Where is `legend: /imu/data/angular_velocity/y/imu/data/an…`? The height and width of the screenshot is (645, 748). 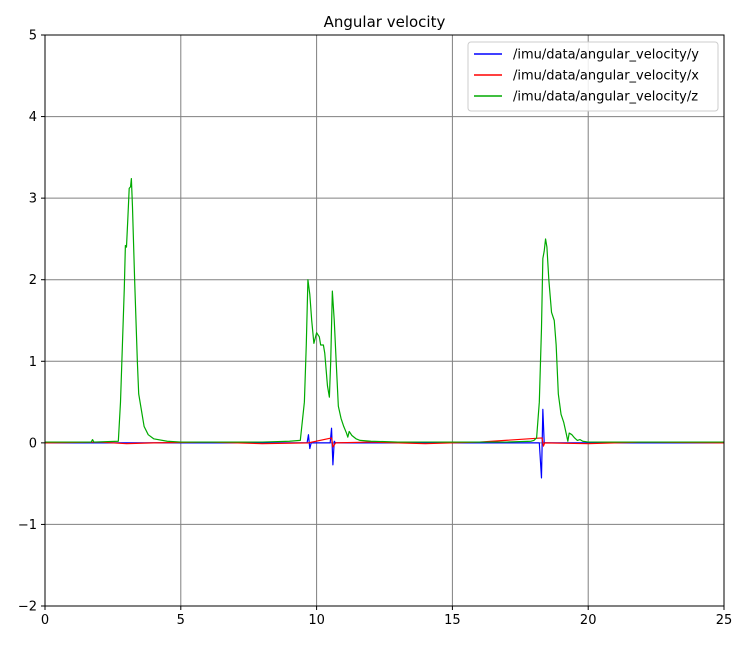 legend: /imu/data/angular_velocity/y/imu/data/an… is located at coordinates (593, 76).